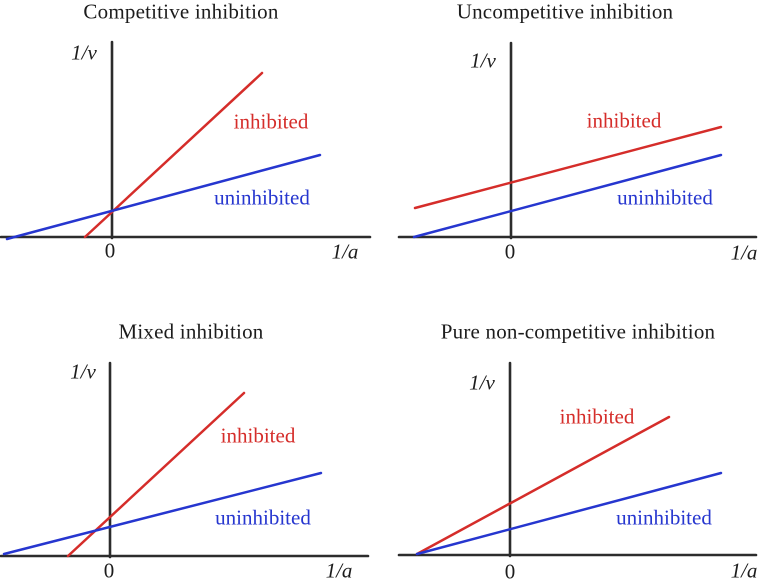 The height and width of the screenshot is (582, 768). What do you see at coordinates (181, 12) in the screenshot?
I see `panel-title: Competitive inhibition` at bounding box center [181, 12].